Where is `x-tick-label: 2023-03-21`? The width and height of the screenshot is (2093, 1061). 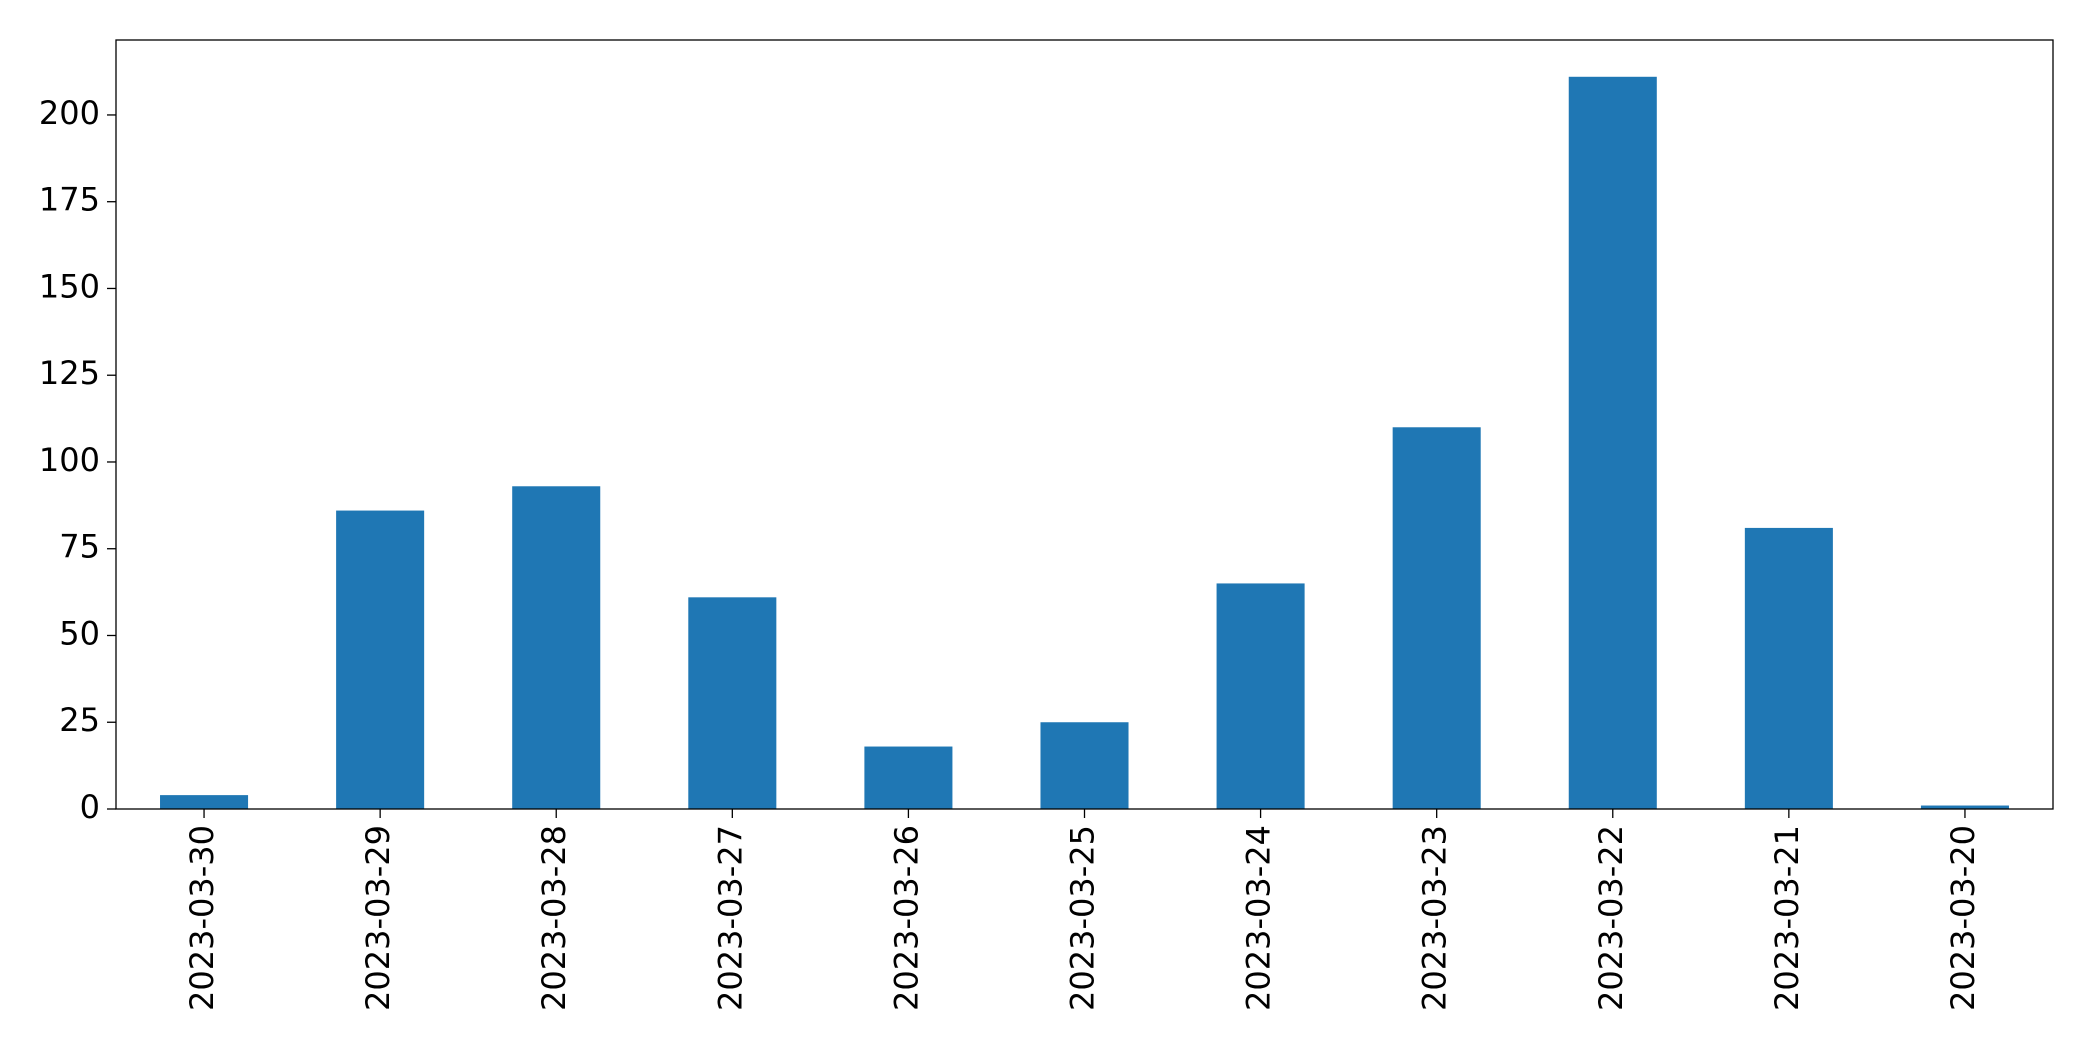 x-tick-label: 2023-03-21 is located at coordinates (1787, 918).